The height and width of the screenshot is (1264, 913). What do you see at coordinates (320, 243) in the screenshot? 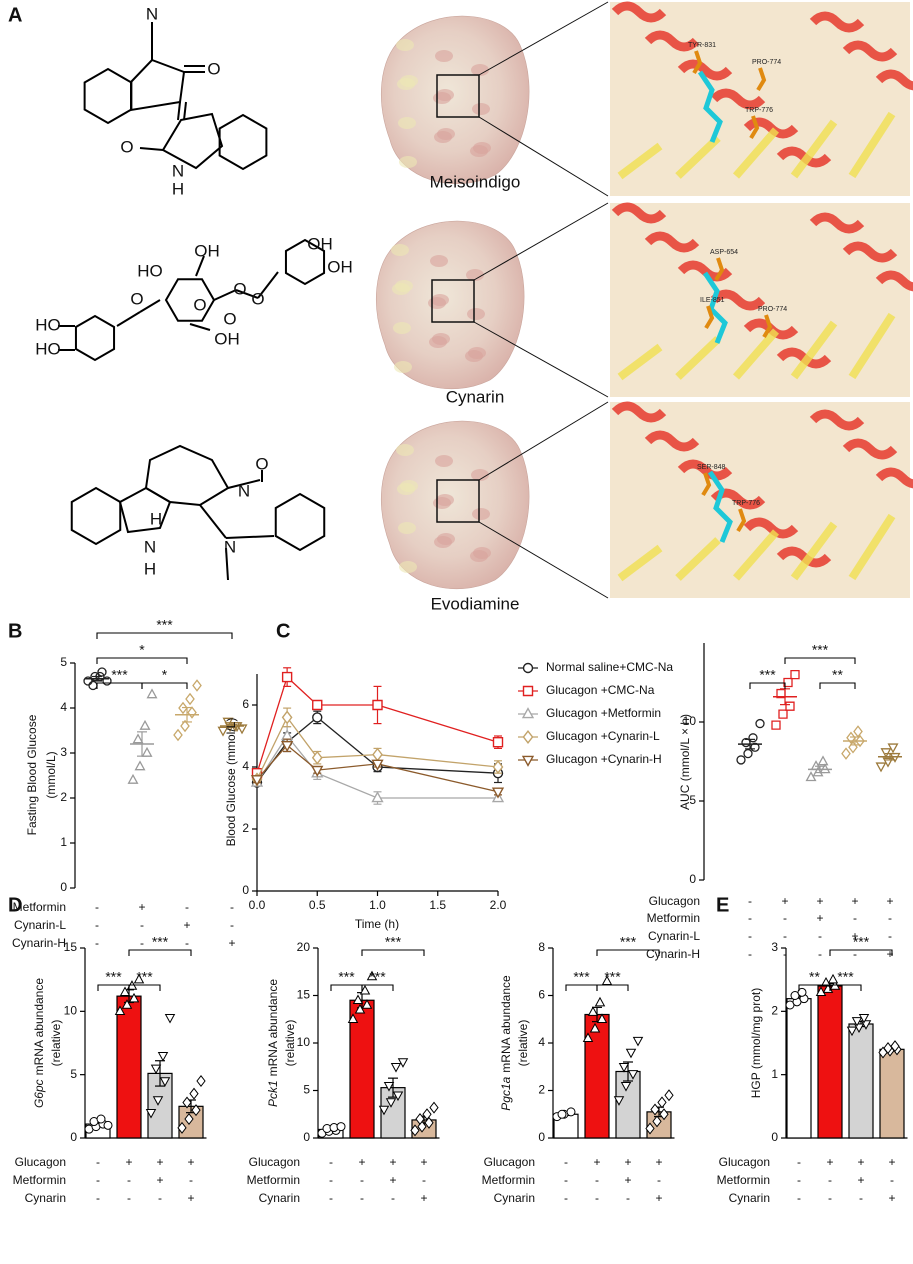
I see `atom-label: OH` at bounding box center [320, 243].